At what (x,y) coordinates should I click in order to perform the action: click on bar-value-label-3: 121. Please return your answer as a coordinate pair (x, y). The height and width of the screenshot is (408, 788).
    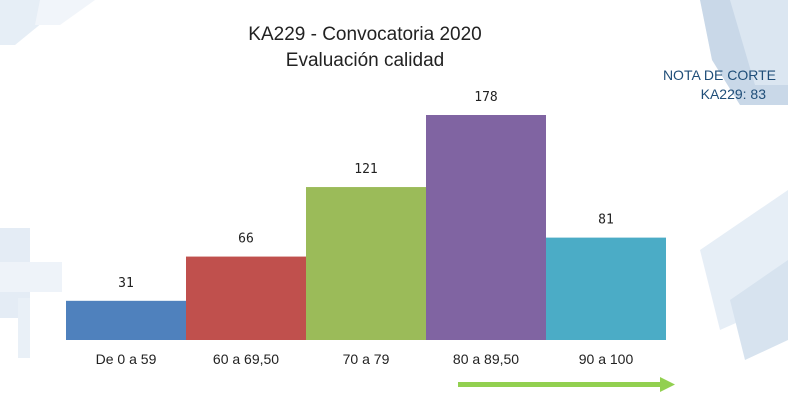
    Looking at the image, I should click on (365, 169).